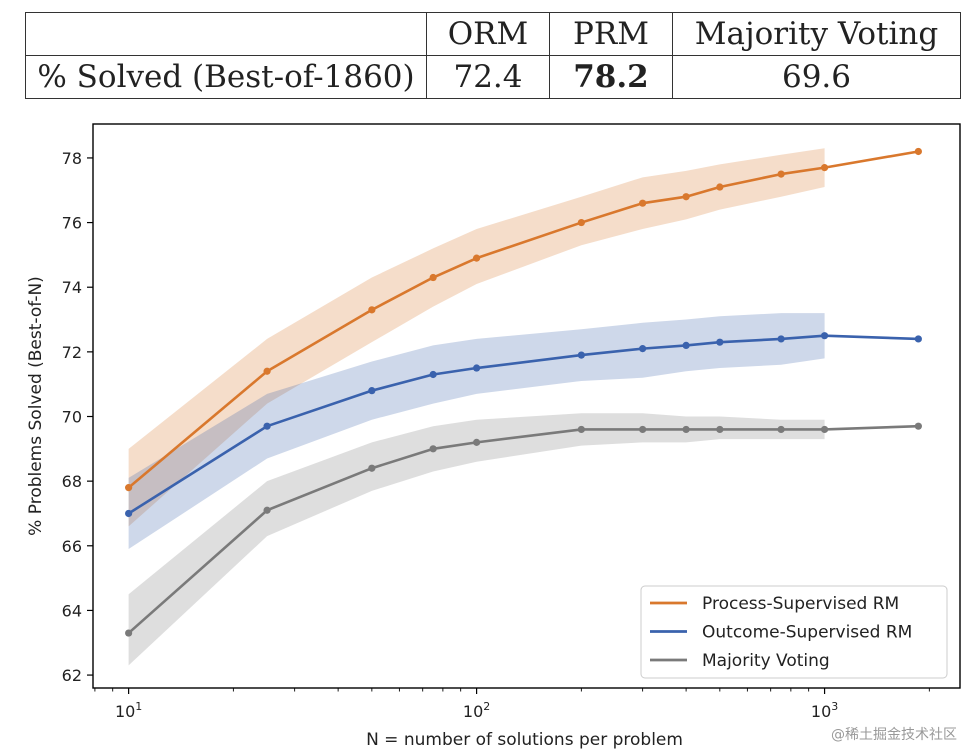 The width and height of the screenshot is (965, 750). What do you see at coordinates (72, 287) in the screenshot?
I see `y-tick-label: 74` at bounding box center [72, 287].